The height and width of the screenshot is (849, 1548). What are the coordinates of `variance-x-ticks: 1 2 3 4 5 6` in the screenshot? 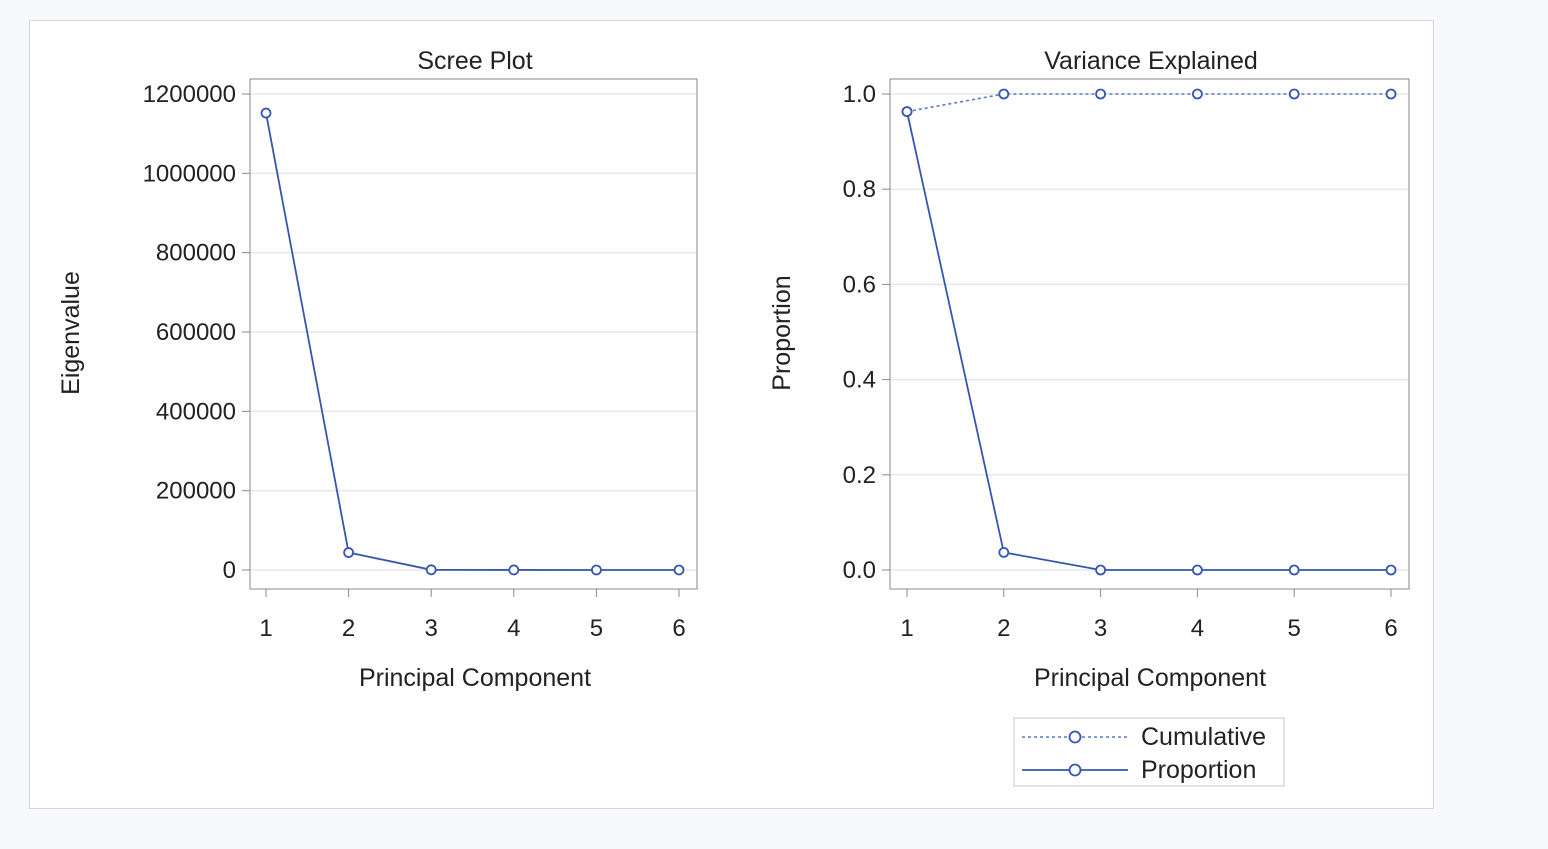 It's located at (1149, 615).